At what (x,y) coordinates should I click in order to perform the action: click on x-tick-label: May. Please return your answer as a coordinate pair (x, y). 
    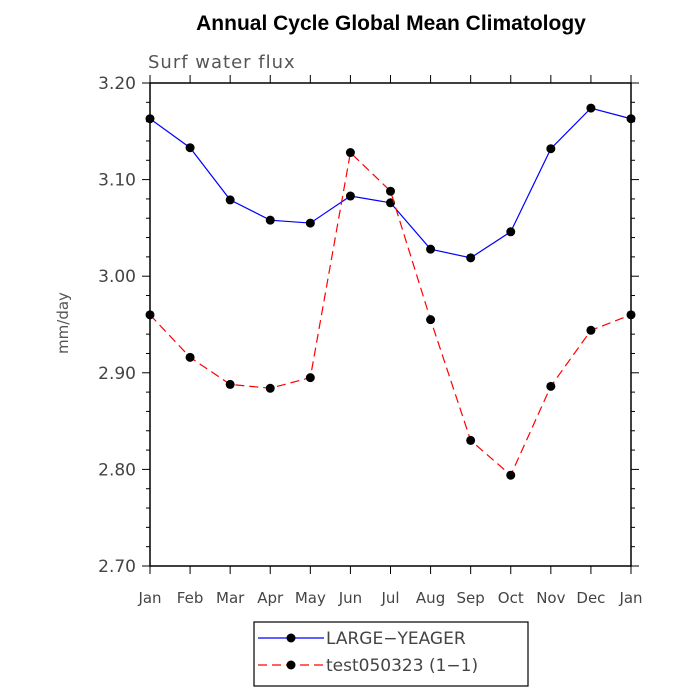
    Looking at the image, I should click on (310, 598).